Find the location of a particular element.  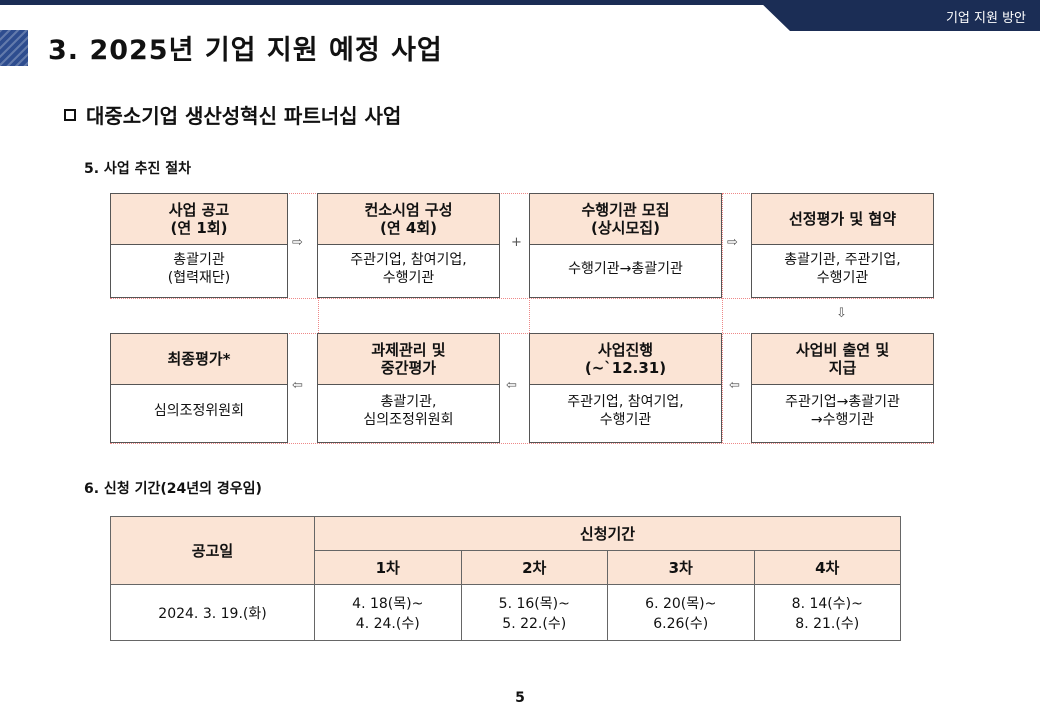

step-title-line: 선정평가 및 협약 is located at coordinates (842, 219).